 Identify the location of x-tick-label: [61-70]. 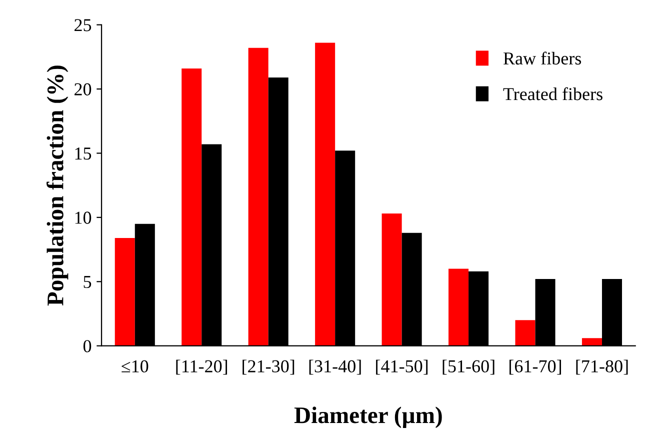
(535, 367).